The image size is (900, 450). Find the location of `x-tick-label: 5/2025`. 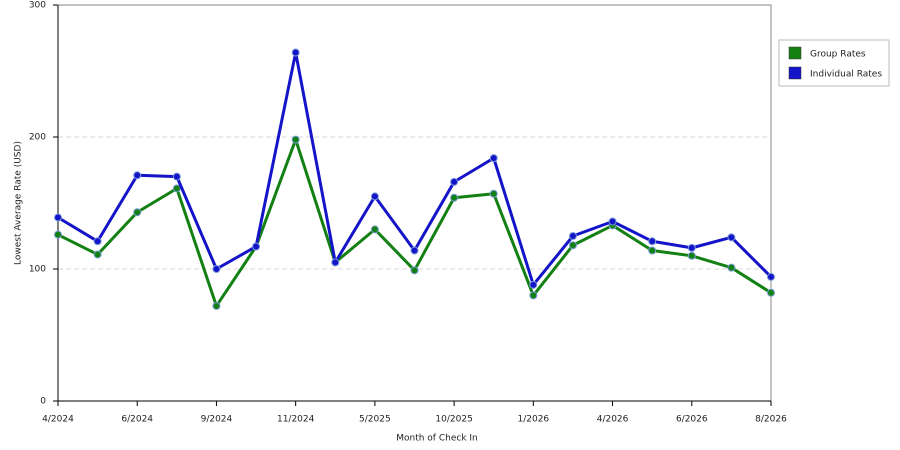

x-tick-label: 5/2025 is located at coordinates (375, 420).